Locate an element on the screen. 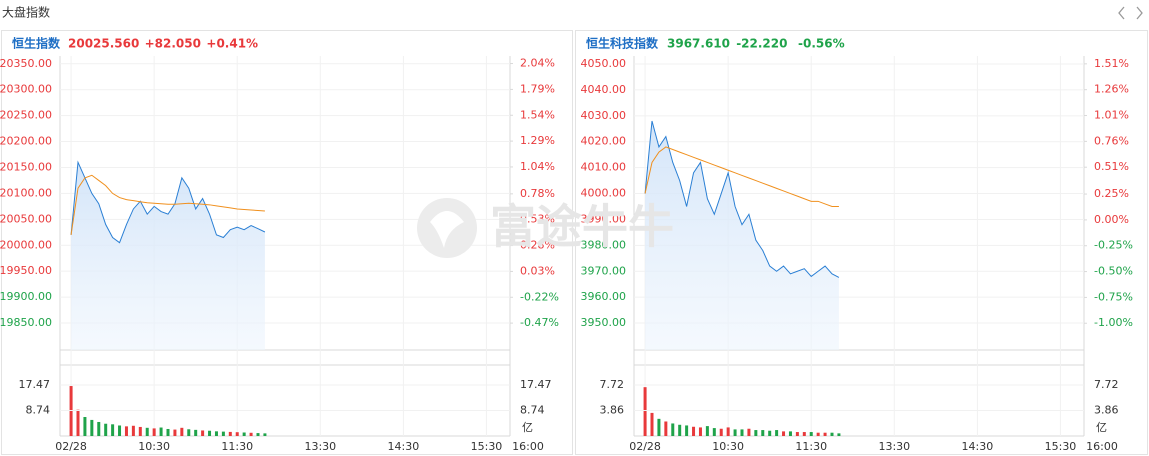 This screenshot has height=456, width=1149. y2-tick-label: -0.22% is located at coordinates (539, 296).